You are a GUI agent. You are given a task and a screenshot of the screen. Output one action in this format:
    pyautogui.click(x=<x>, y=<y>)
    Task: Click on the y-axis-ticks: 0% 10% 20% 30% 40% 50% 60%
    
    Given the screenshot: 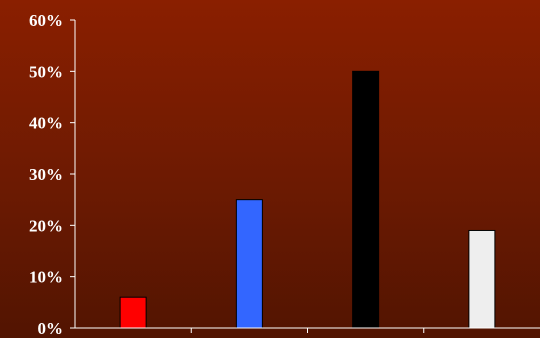 What is the action you would take?
    pyautogui.click(x=52, y=174)
    